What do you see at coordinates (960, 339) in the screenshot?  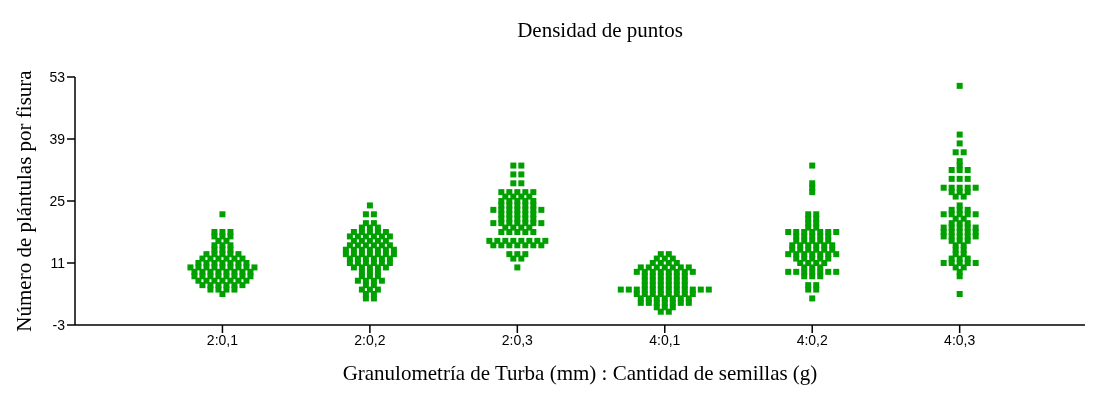 I see `x-tick-label: 4:0,3` at bounding box center [960, 339].